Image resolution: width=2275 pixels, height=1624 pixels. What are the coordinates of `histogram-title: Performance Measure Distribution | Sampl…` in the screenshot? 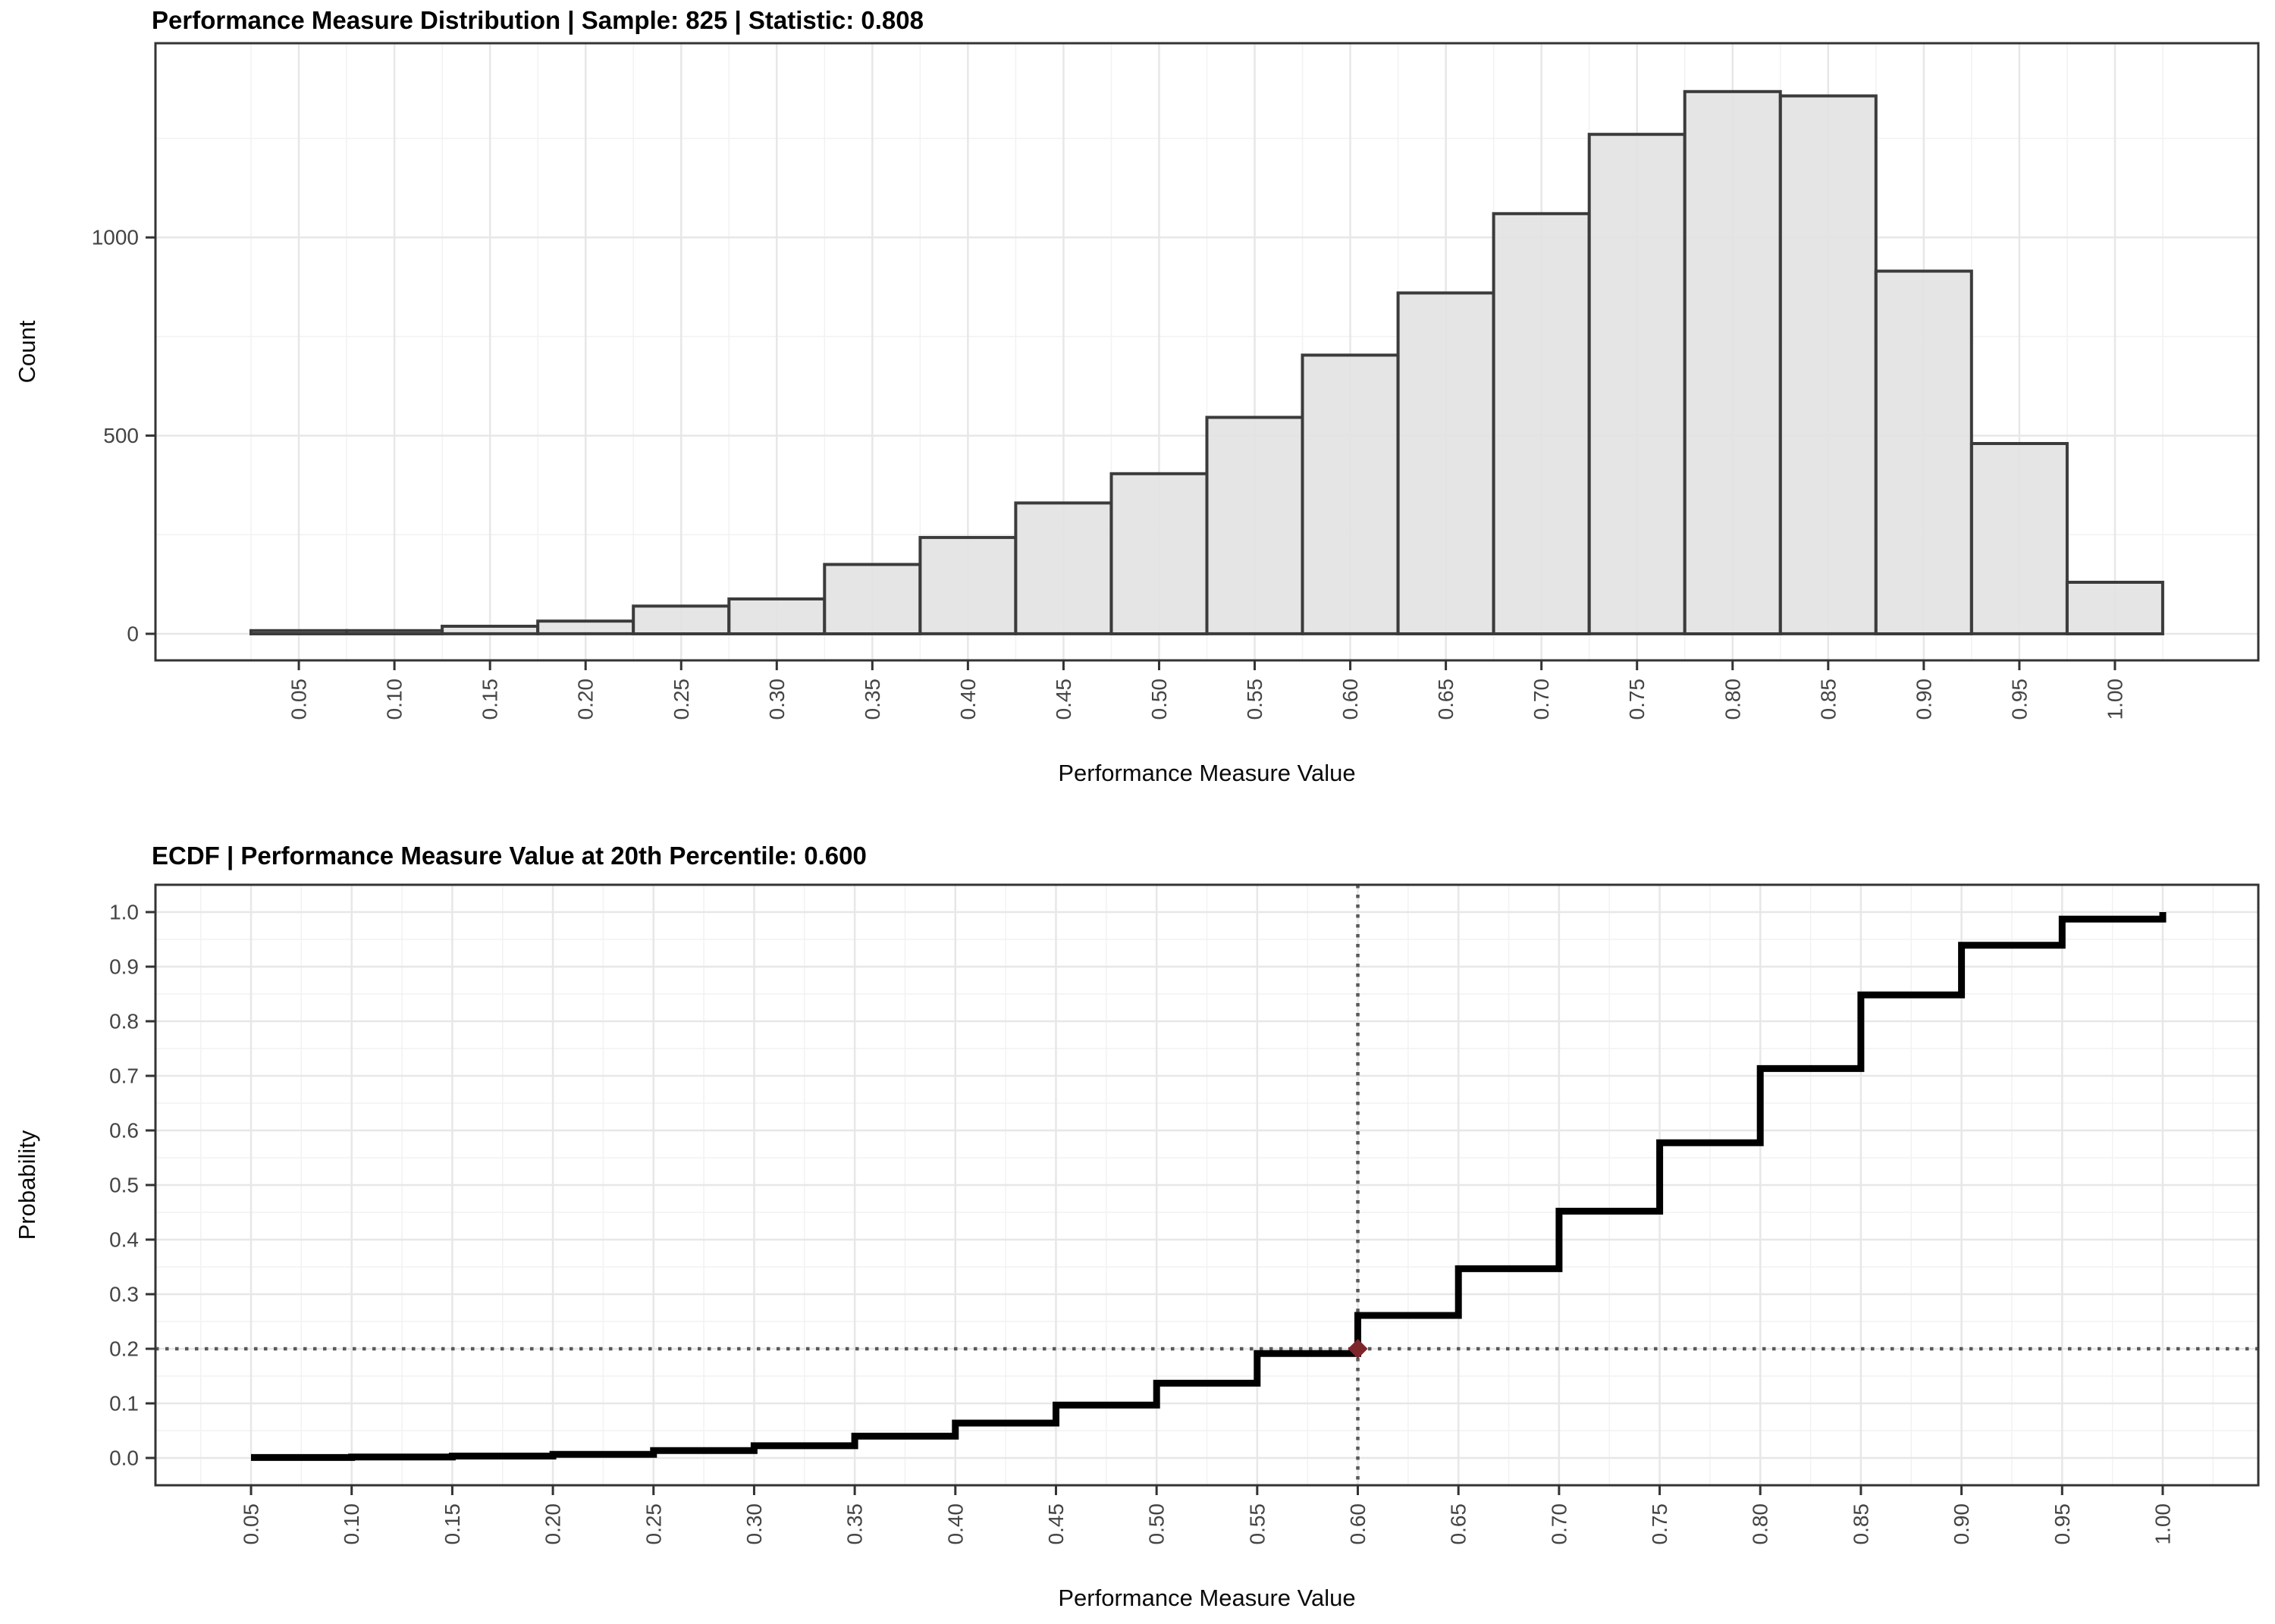 It's located at (538, 20).